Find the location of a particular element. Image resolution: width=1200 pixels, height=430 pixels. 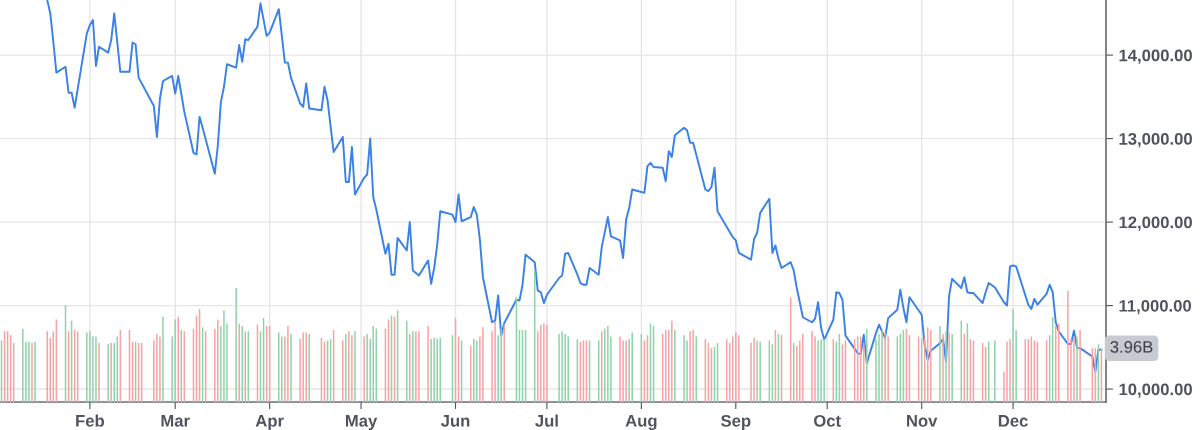

x-tick-label: May is located at coordinates (361, 422).